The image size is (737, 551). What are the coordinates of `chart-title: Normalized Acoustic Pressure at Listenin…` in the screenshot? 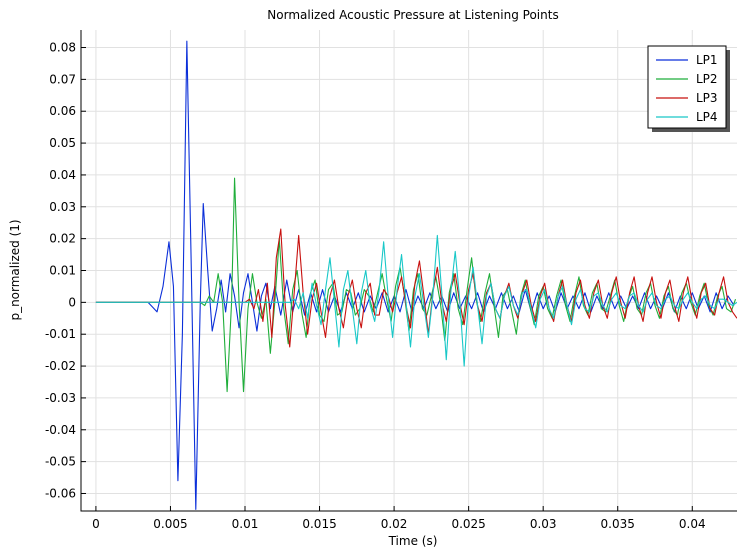 It's located at (412, 15).